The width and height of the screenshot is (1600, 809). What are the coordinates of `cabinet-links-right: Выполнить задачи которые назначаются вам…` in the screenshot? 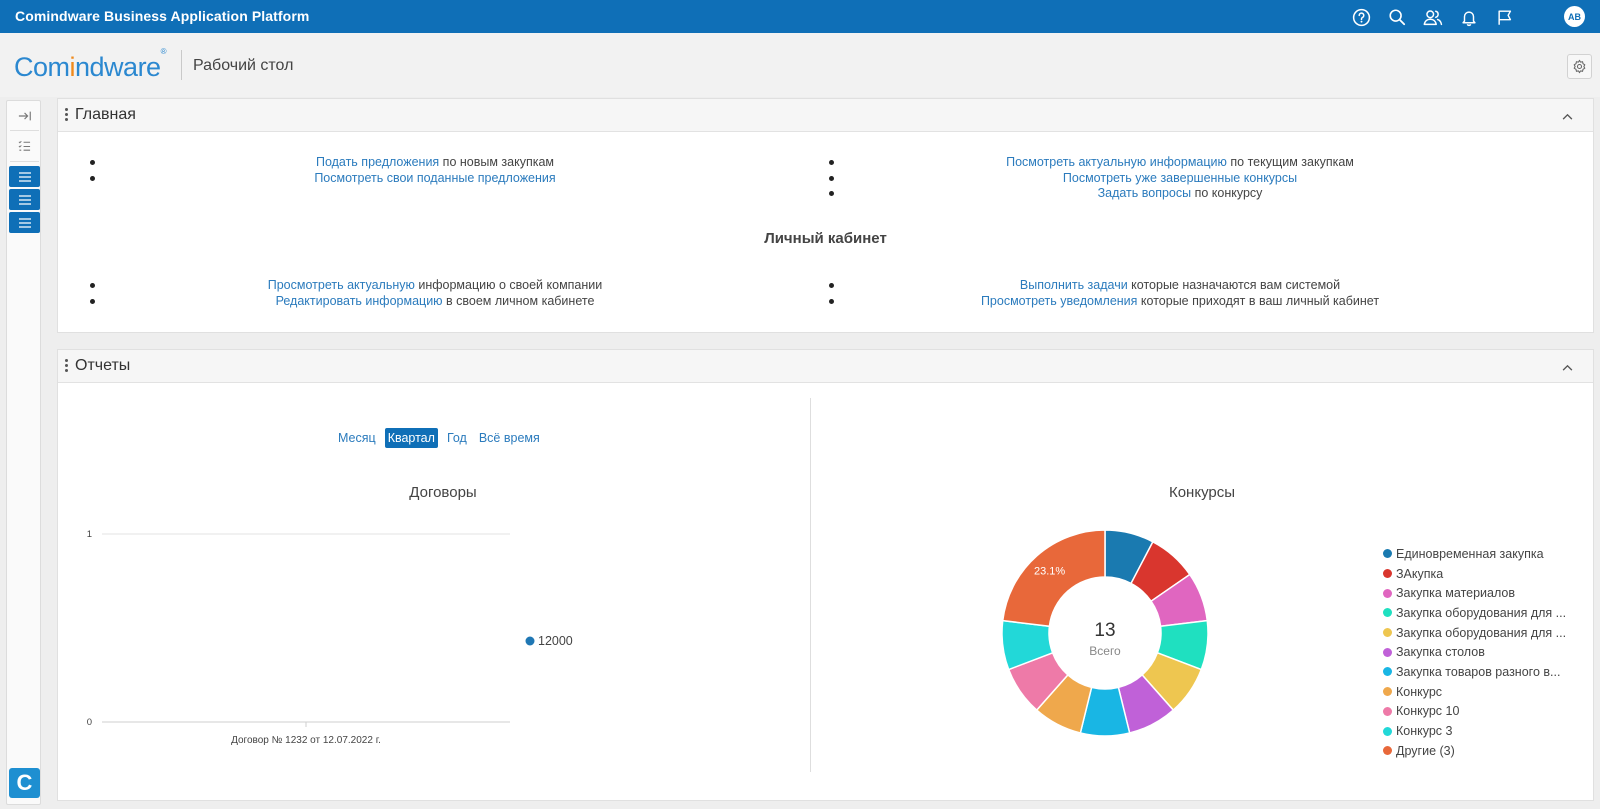 It's located at (1180, 293).